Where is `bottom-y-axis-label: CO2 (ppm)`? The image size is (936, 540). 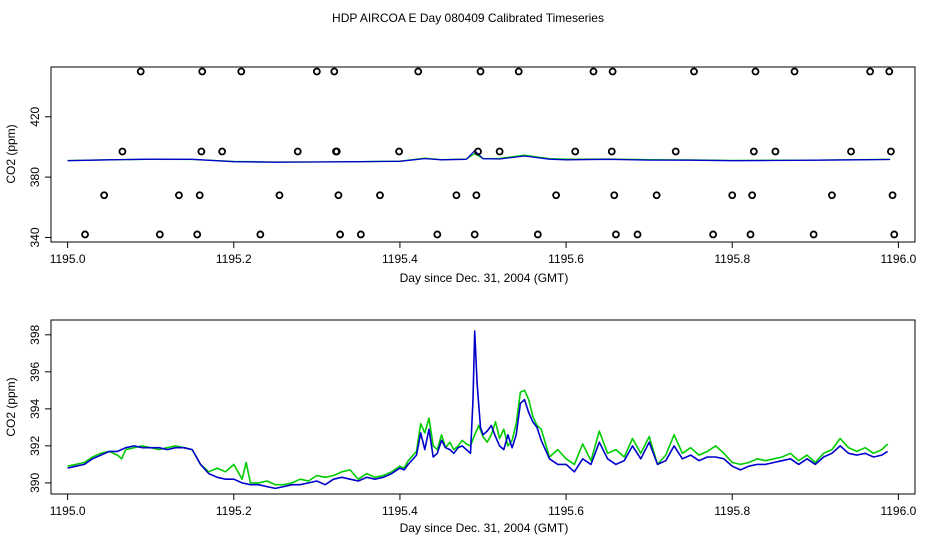 bottom-y-axis-label: CO2 (ppm) is located at coordinates (11, 406).